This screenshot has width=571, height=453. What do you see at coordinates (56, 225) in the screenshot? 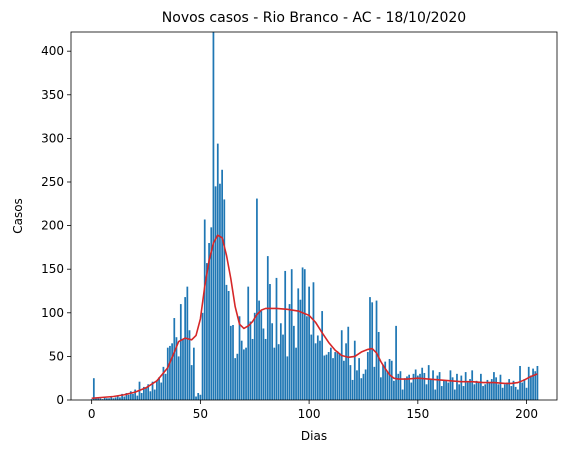
I see `y-axis-ticks: 0 50 100 150 200 250 300 350 400` at bounding box center [56, 225].